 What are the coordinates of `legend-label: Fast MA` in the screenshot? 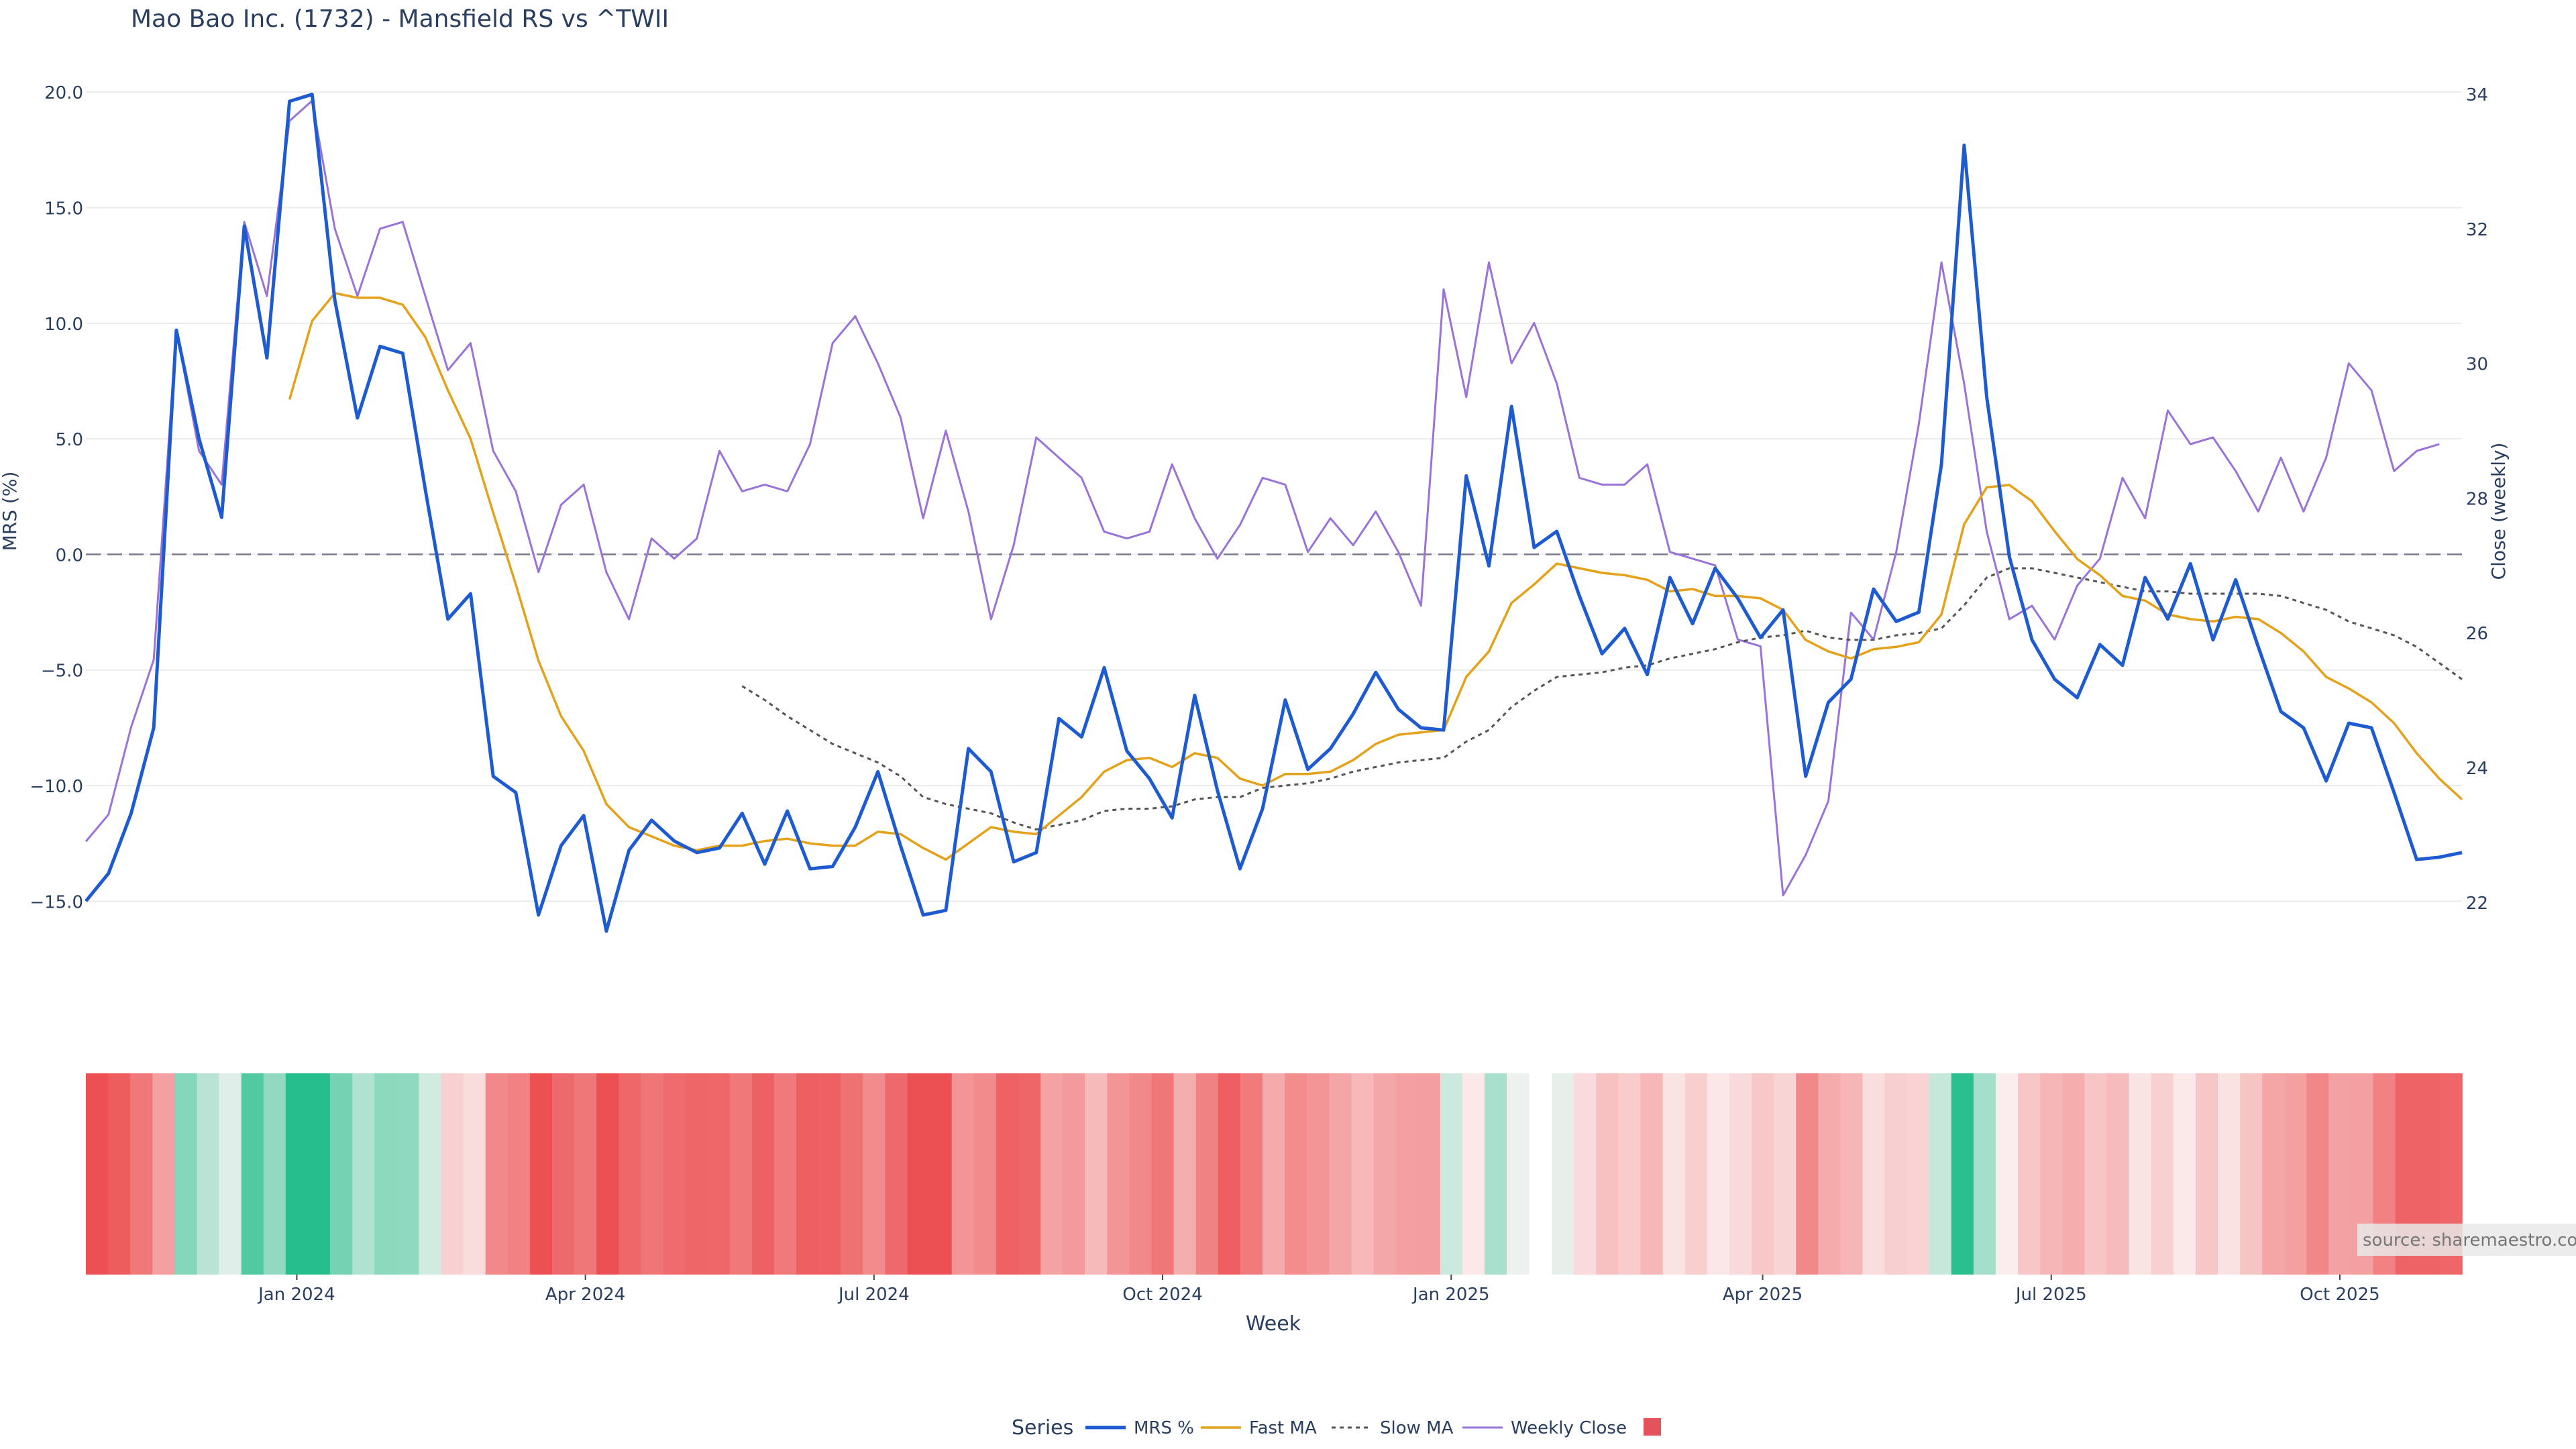 It's located at (1283, 1428).